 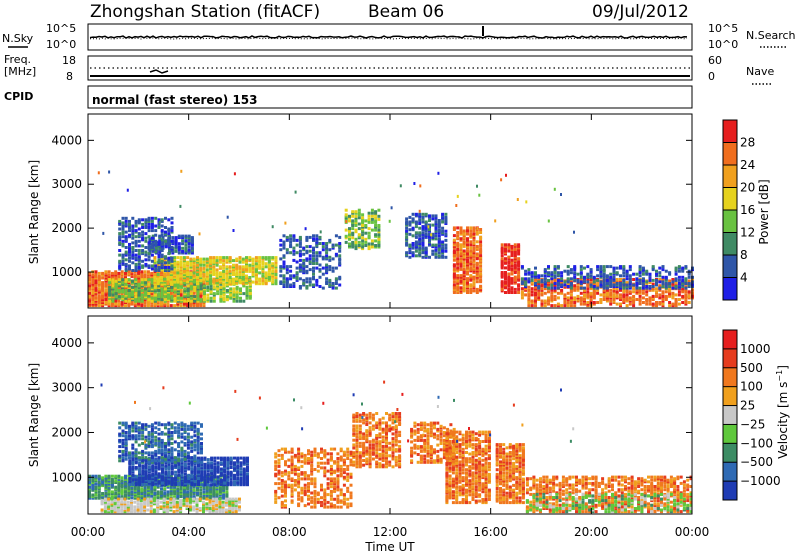 I want to click on data-cell-scatter, so click(x=109, y=172).